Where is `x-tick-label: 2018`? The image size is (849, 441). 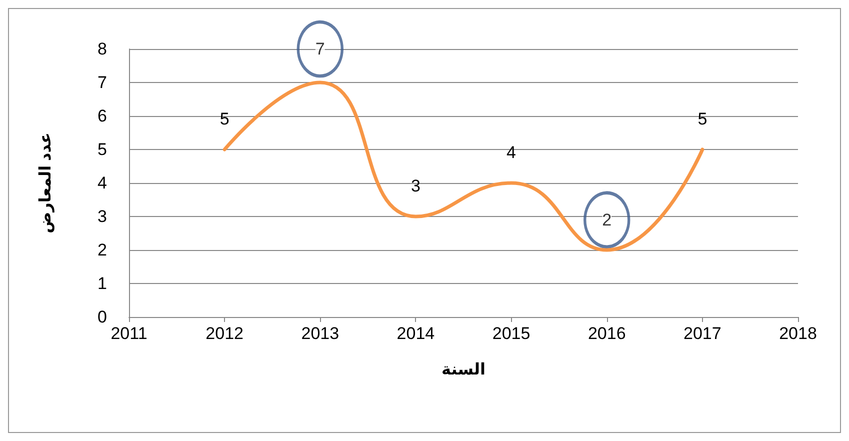 x-tick-label: 2018 is located at coordinates (798, 333).